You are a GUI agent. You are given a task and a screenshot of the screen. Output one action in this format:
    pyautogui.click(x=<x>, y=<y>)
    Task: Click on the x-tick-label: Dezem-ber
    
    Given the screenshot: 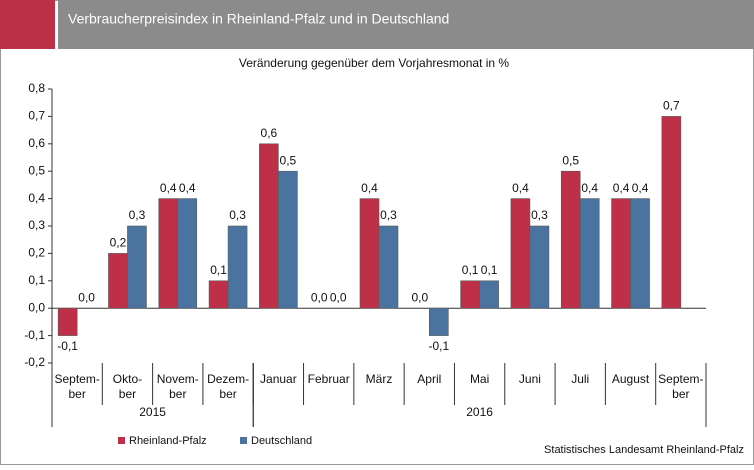 What is the action you would take?
    pyautogui.click(x=228, y=386)
    